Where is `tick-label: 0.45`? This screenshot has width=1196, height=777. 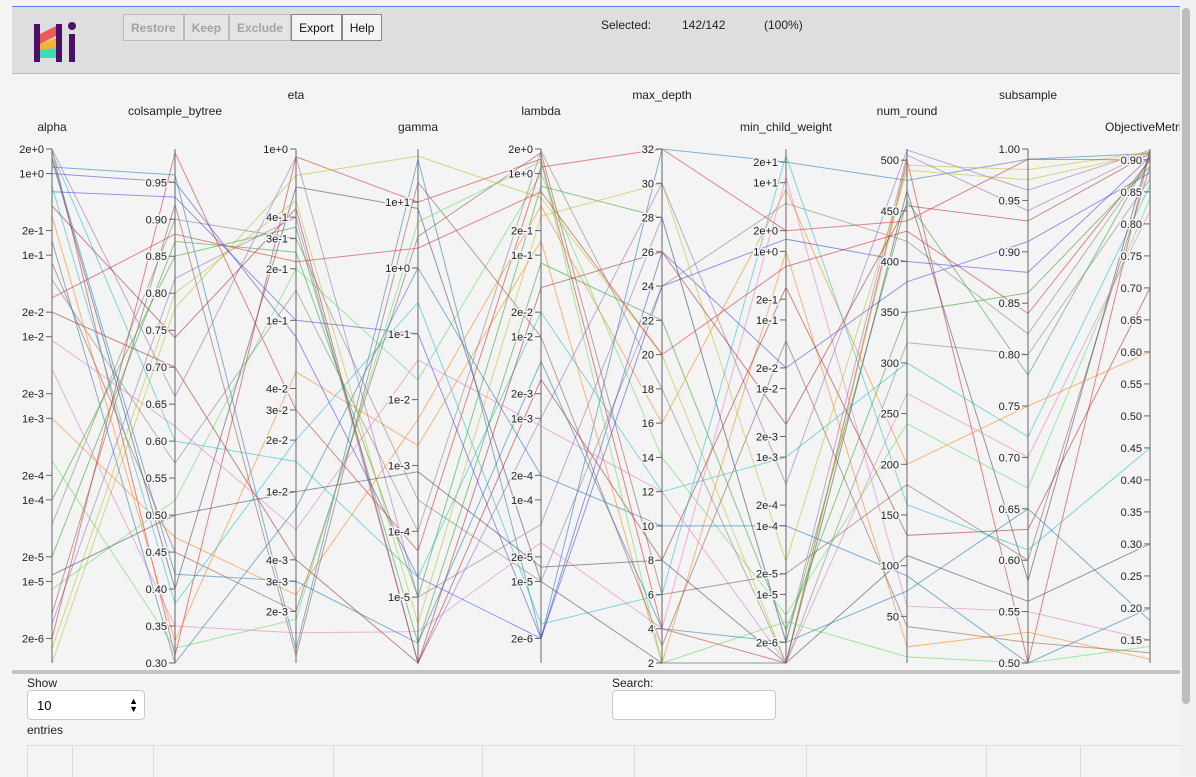
tick-label: 0.45 is located at coordinates (1131, 449).